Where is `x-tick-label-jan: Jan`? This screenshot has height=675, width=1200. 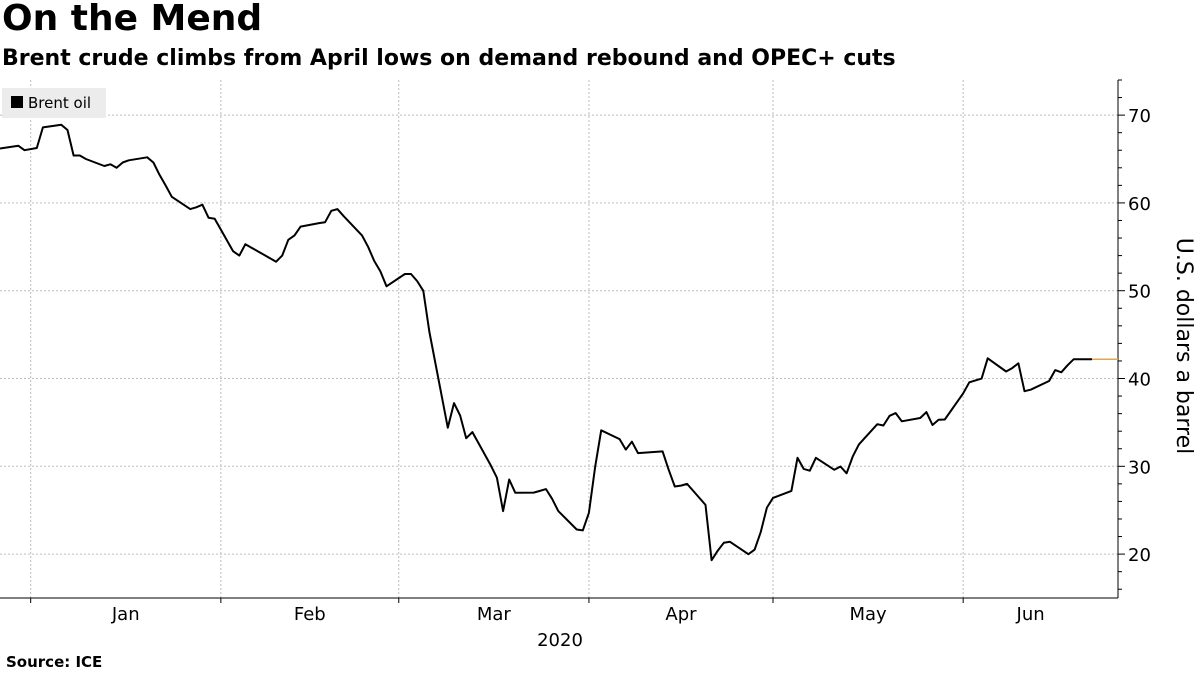 x-tick-label-jan: Jan is located at coordinates (125, 614).